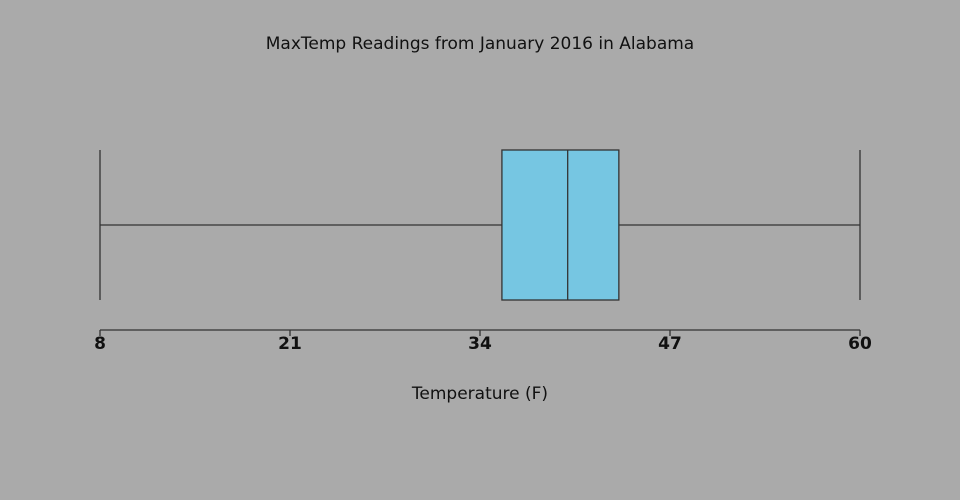 This screenshot has height=500, width=960. Describe the element at coordinates (479, 394) in the screenshot. I see `x-axis-label: Temperature (F)` at that location.